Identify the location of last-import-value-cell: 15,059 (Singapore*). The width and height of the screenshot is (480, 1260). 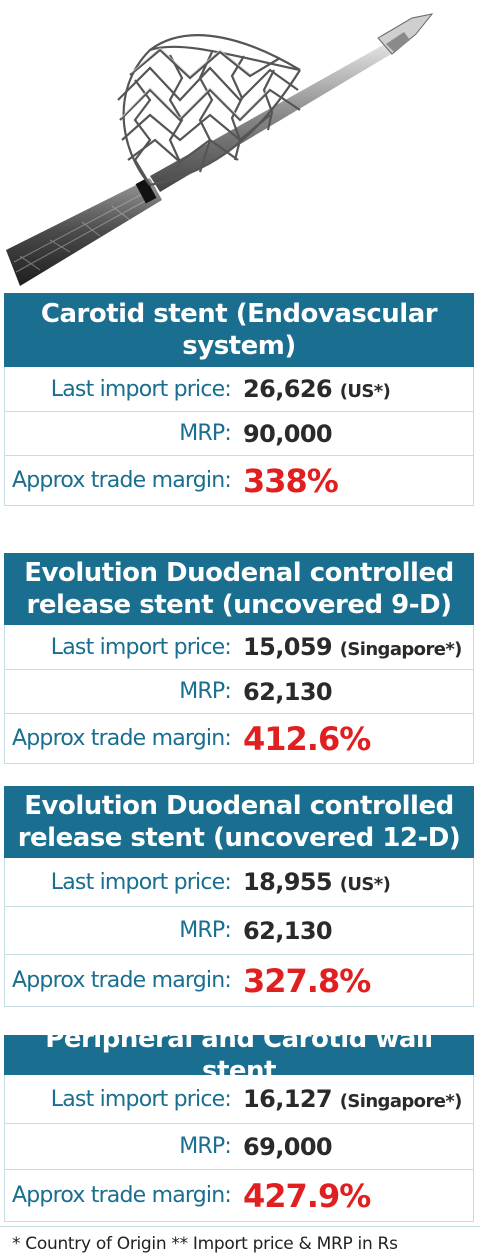
(355, 647).